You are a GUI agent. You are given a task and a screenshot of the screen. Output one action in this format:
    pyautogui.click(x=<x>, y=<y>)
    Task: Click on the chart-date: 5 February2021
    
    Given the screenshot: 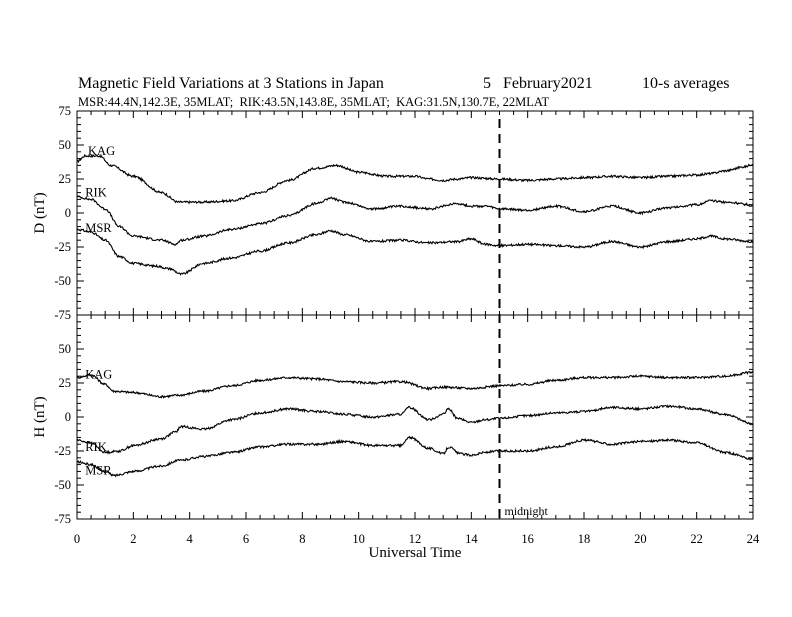 What is the action you would take?
    pyautogui.click(x=538, y=83)
    